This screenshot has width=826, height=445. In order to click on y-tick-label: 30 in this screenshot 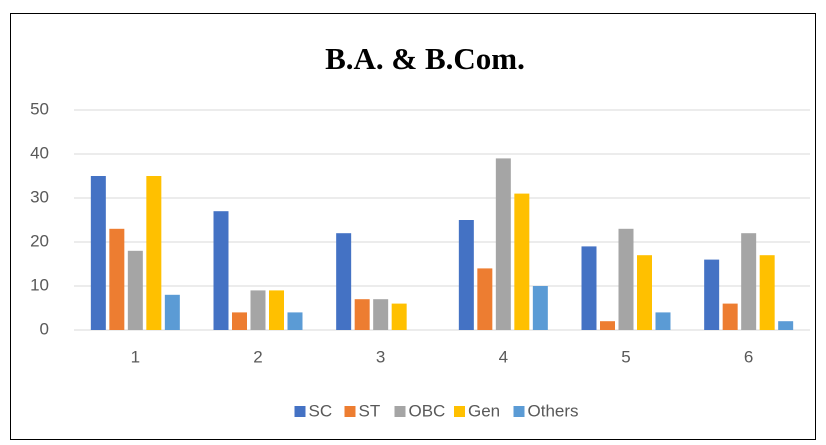, I will do `click(39, 196)`.